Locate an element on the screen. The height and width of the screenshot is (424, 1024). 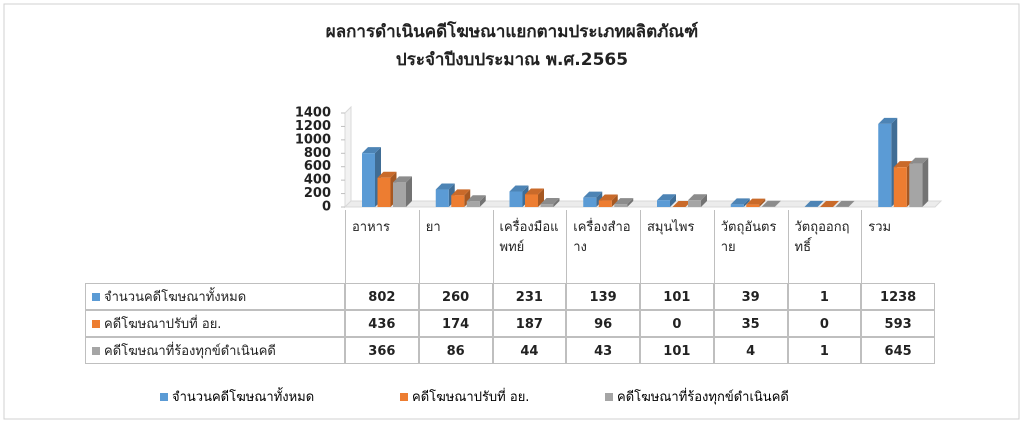
category-label: อาหาร is located at coordinates (382, 246).